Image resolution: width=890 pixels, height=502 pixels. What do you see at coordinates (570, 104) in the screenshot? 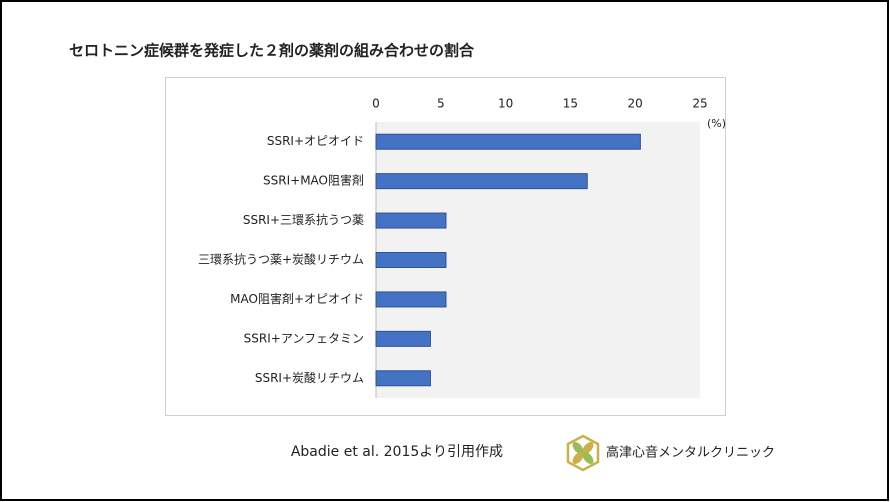
I see `x-tick-label: 15` at bounding box center [570, 104].